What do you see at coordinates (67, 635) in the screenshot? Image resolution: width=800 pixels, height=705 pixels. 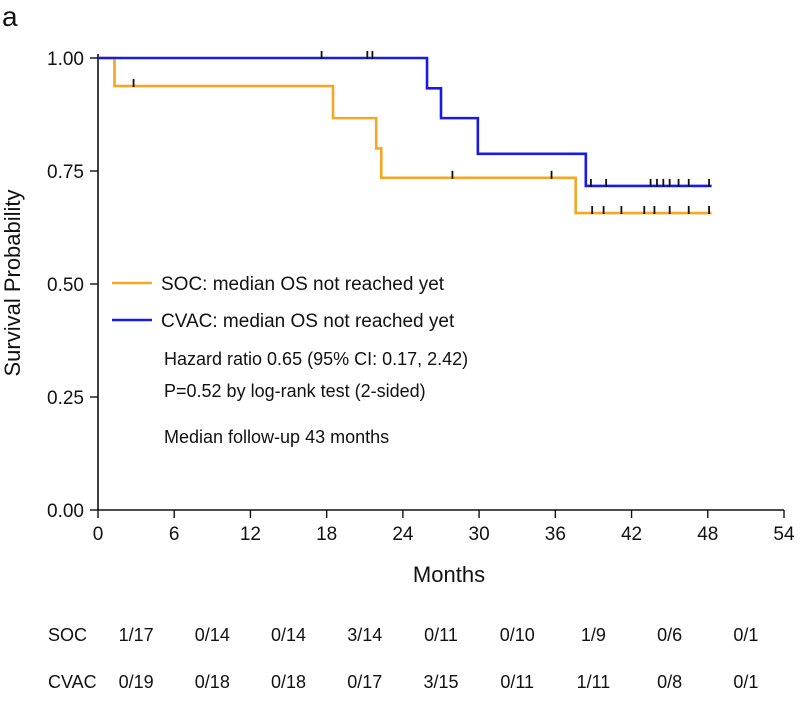 I see `risk-row-label: SOC` at bounding box center [67, 635].